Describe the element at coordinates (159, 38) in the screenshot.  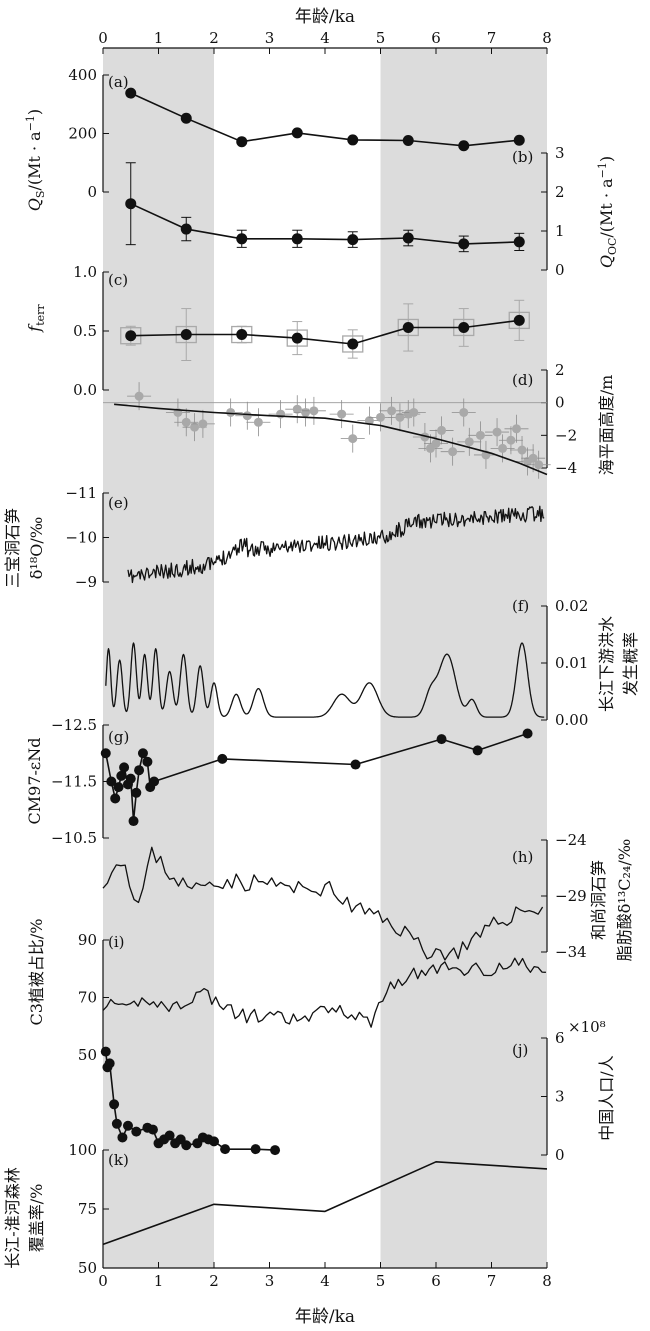
I see `top-tick-label-1: 1` at that location.